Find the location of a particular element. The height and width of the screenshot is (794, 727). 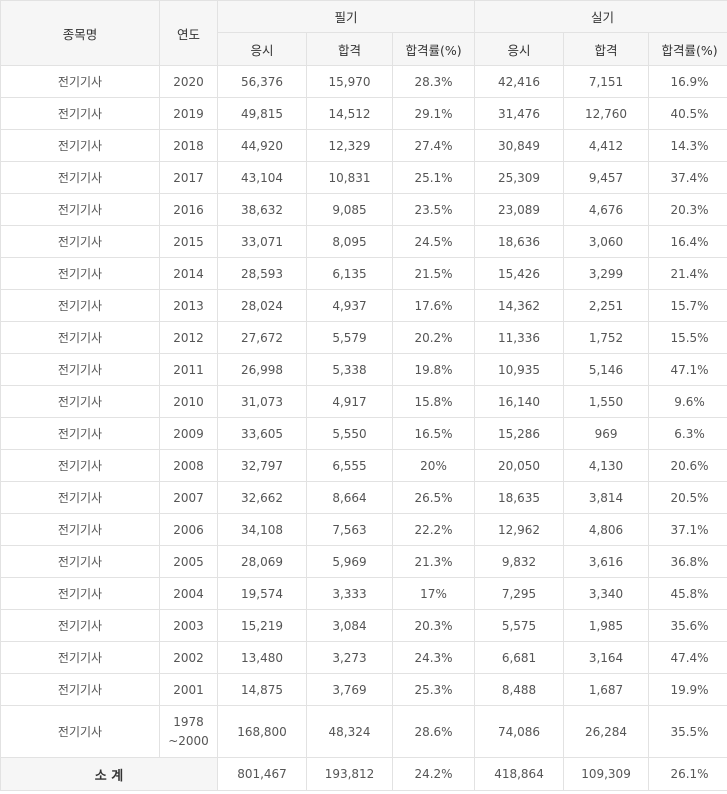

cell-practical-passed: 969 is located at coordinates (606, 433).